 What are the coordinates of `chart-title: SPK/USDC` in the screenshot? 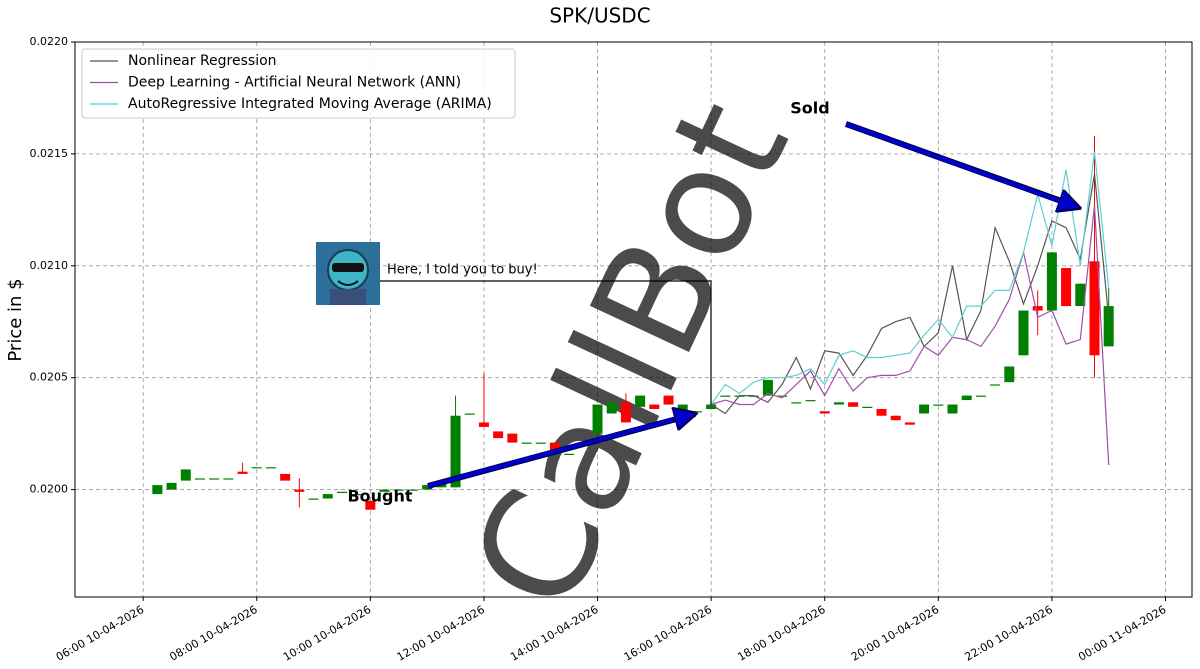 It's located at (599, 16).